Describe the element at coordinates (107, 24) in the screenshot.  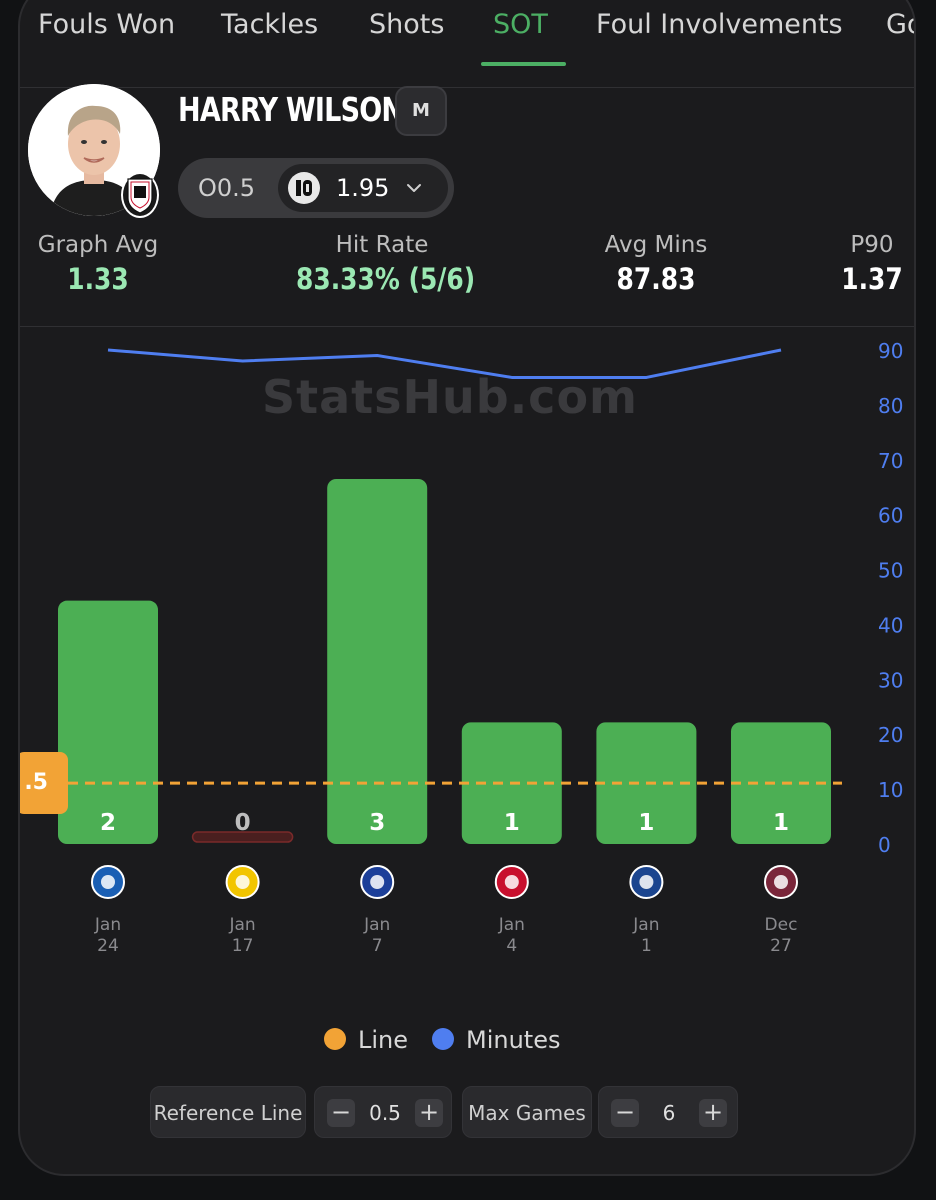
I see `tab-fouls-won: Fouls Won` at that location.